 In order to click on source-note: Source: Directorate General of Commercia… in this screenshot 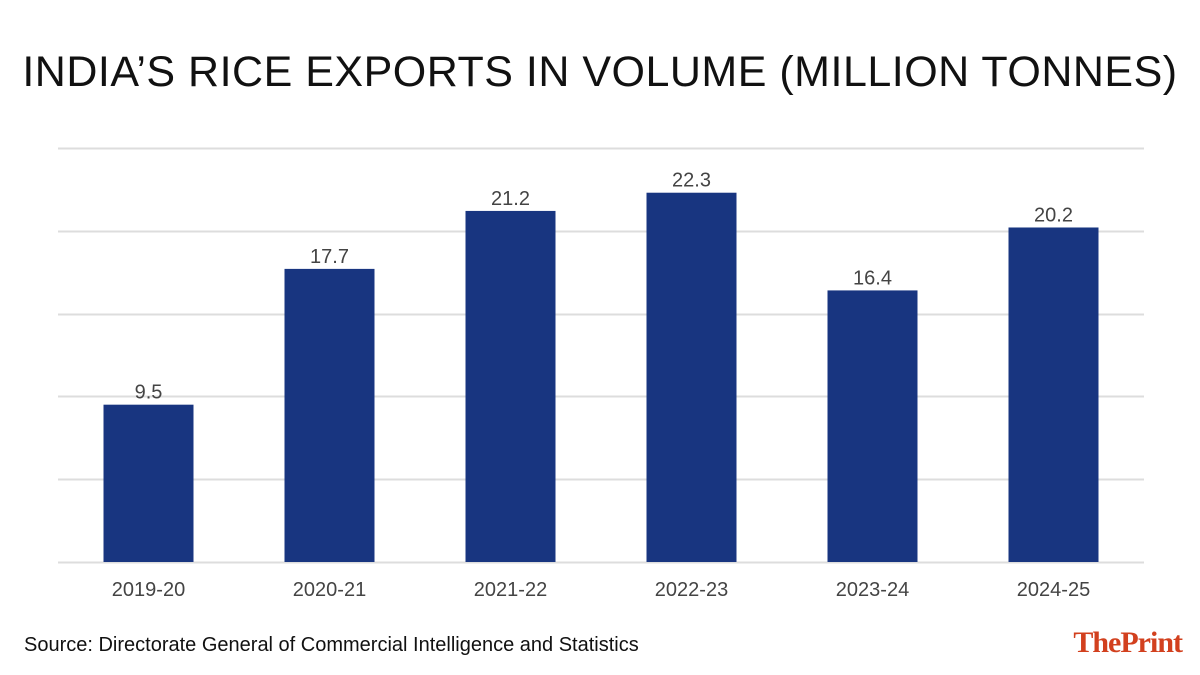, I will do `click(331, 645)`.